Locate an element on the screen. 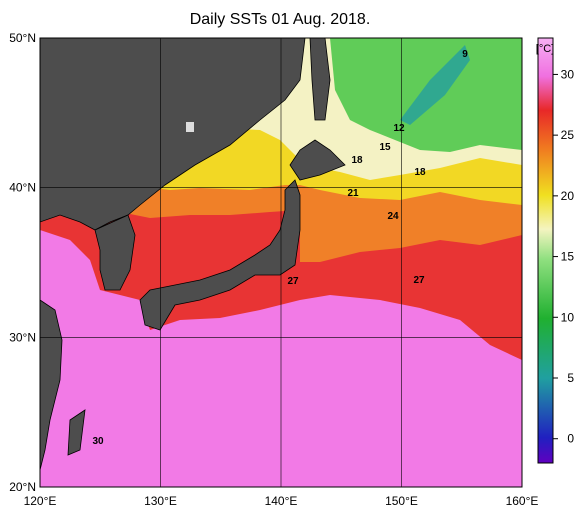 The height and width of the screenshot is (517, 585). lon-tick-label: 130°E is located at coordinates (160, 501).